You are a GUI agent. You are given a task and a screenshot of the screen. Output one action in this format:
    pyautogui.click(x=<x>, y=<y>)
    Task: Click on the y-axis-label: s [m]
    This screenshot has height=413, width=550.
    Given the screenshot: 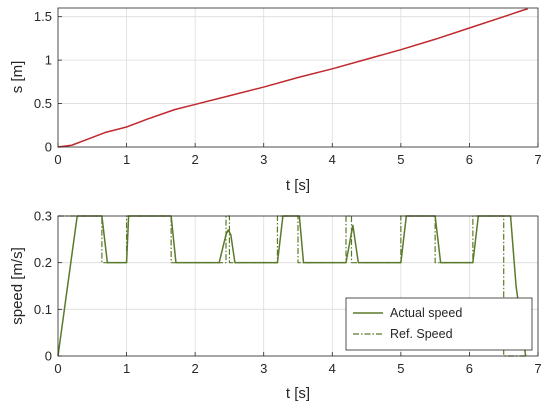 What is the action you would take?
    pyautogui.click(x=17, y=77)
    